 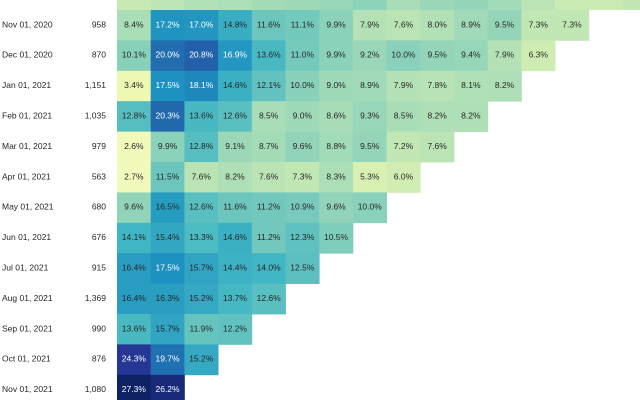 What do you see at coordinates (201, 24) in the screenshot?
I see `cell-value-label: 17.0%` at bounding box center [201, 24].